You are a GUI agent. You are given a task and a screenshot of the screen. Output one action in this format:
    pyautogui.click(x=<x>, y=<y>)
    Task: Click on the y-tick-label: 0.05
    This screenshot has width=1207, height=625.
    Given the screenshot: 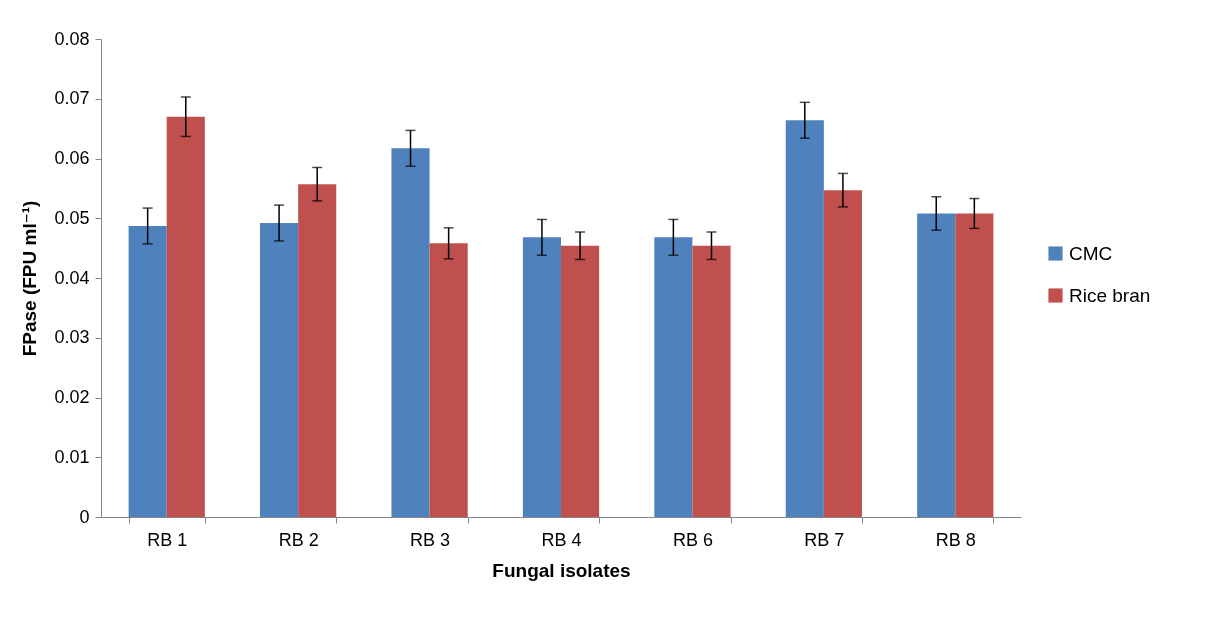 What is the action you would take?
    pyautogui.click(x=72, y=217)
    